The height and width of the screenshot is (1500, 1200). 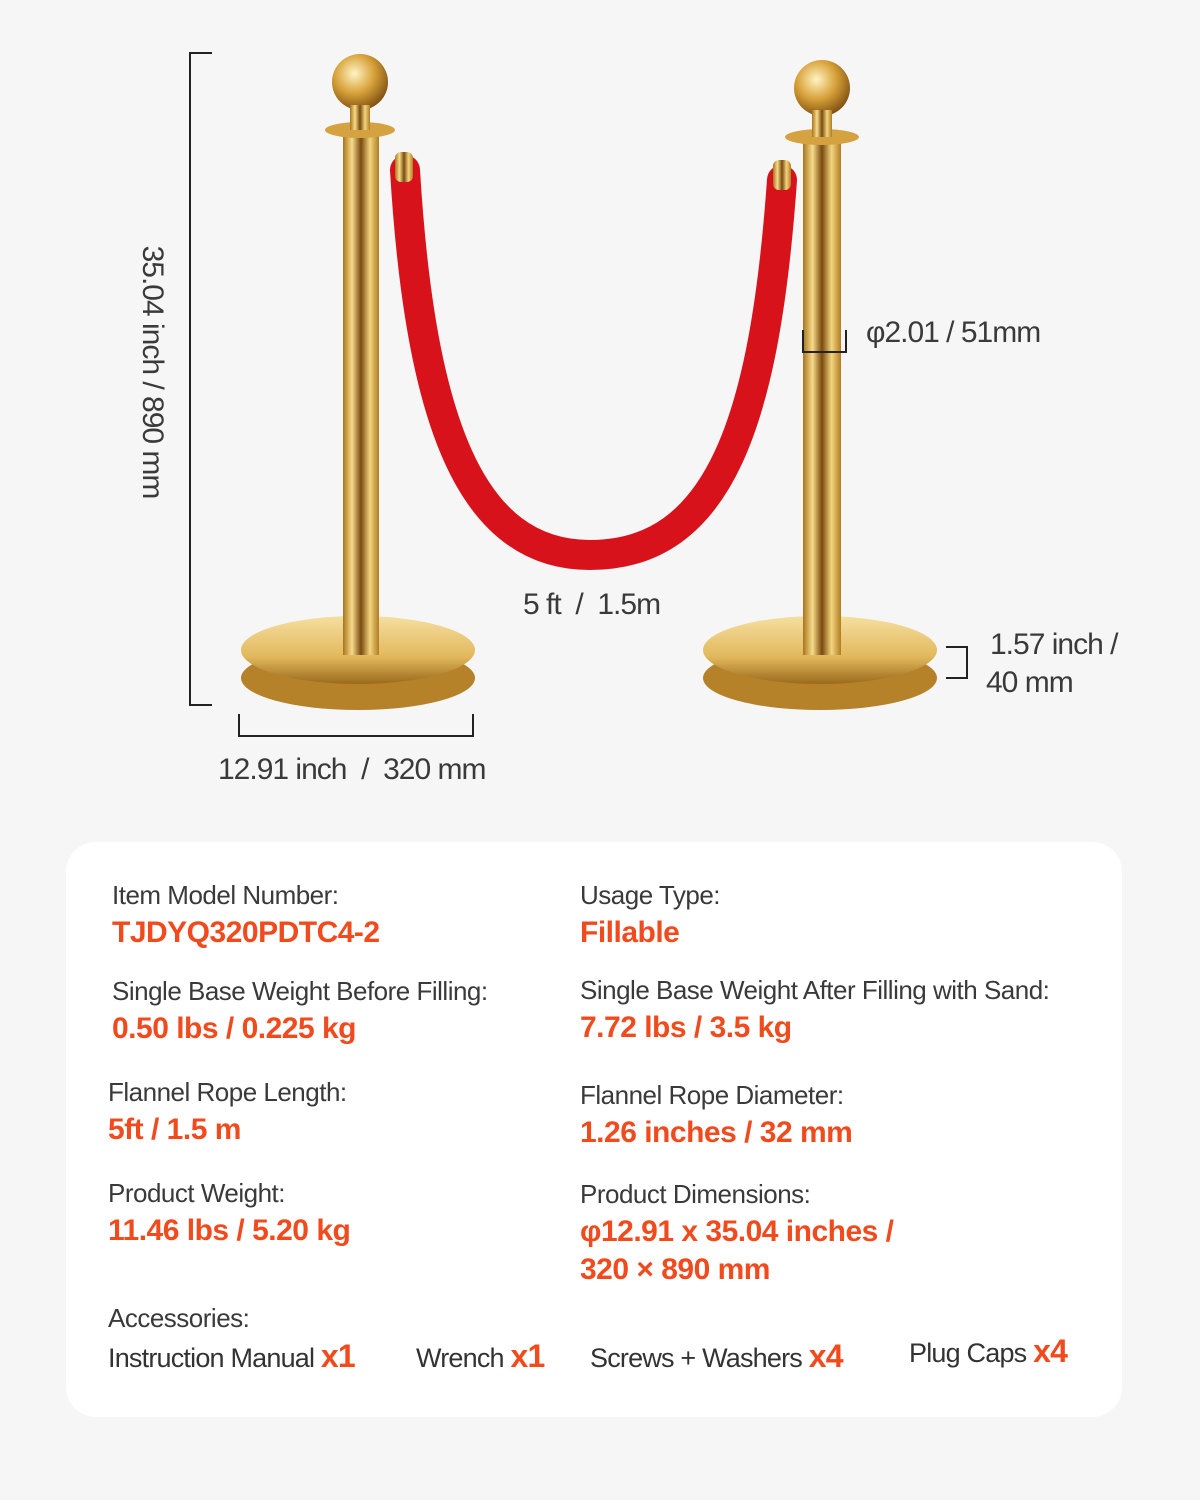 What do you see at coordinates (686, 1027) in the screenshot?
I see `spec-value: 7.72 lbs / 3.5 kg` at bounding box center [686, 1027].